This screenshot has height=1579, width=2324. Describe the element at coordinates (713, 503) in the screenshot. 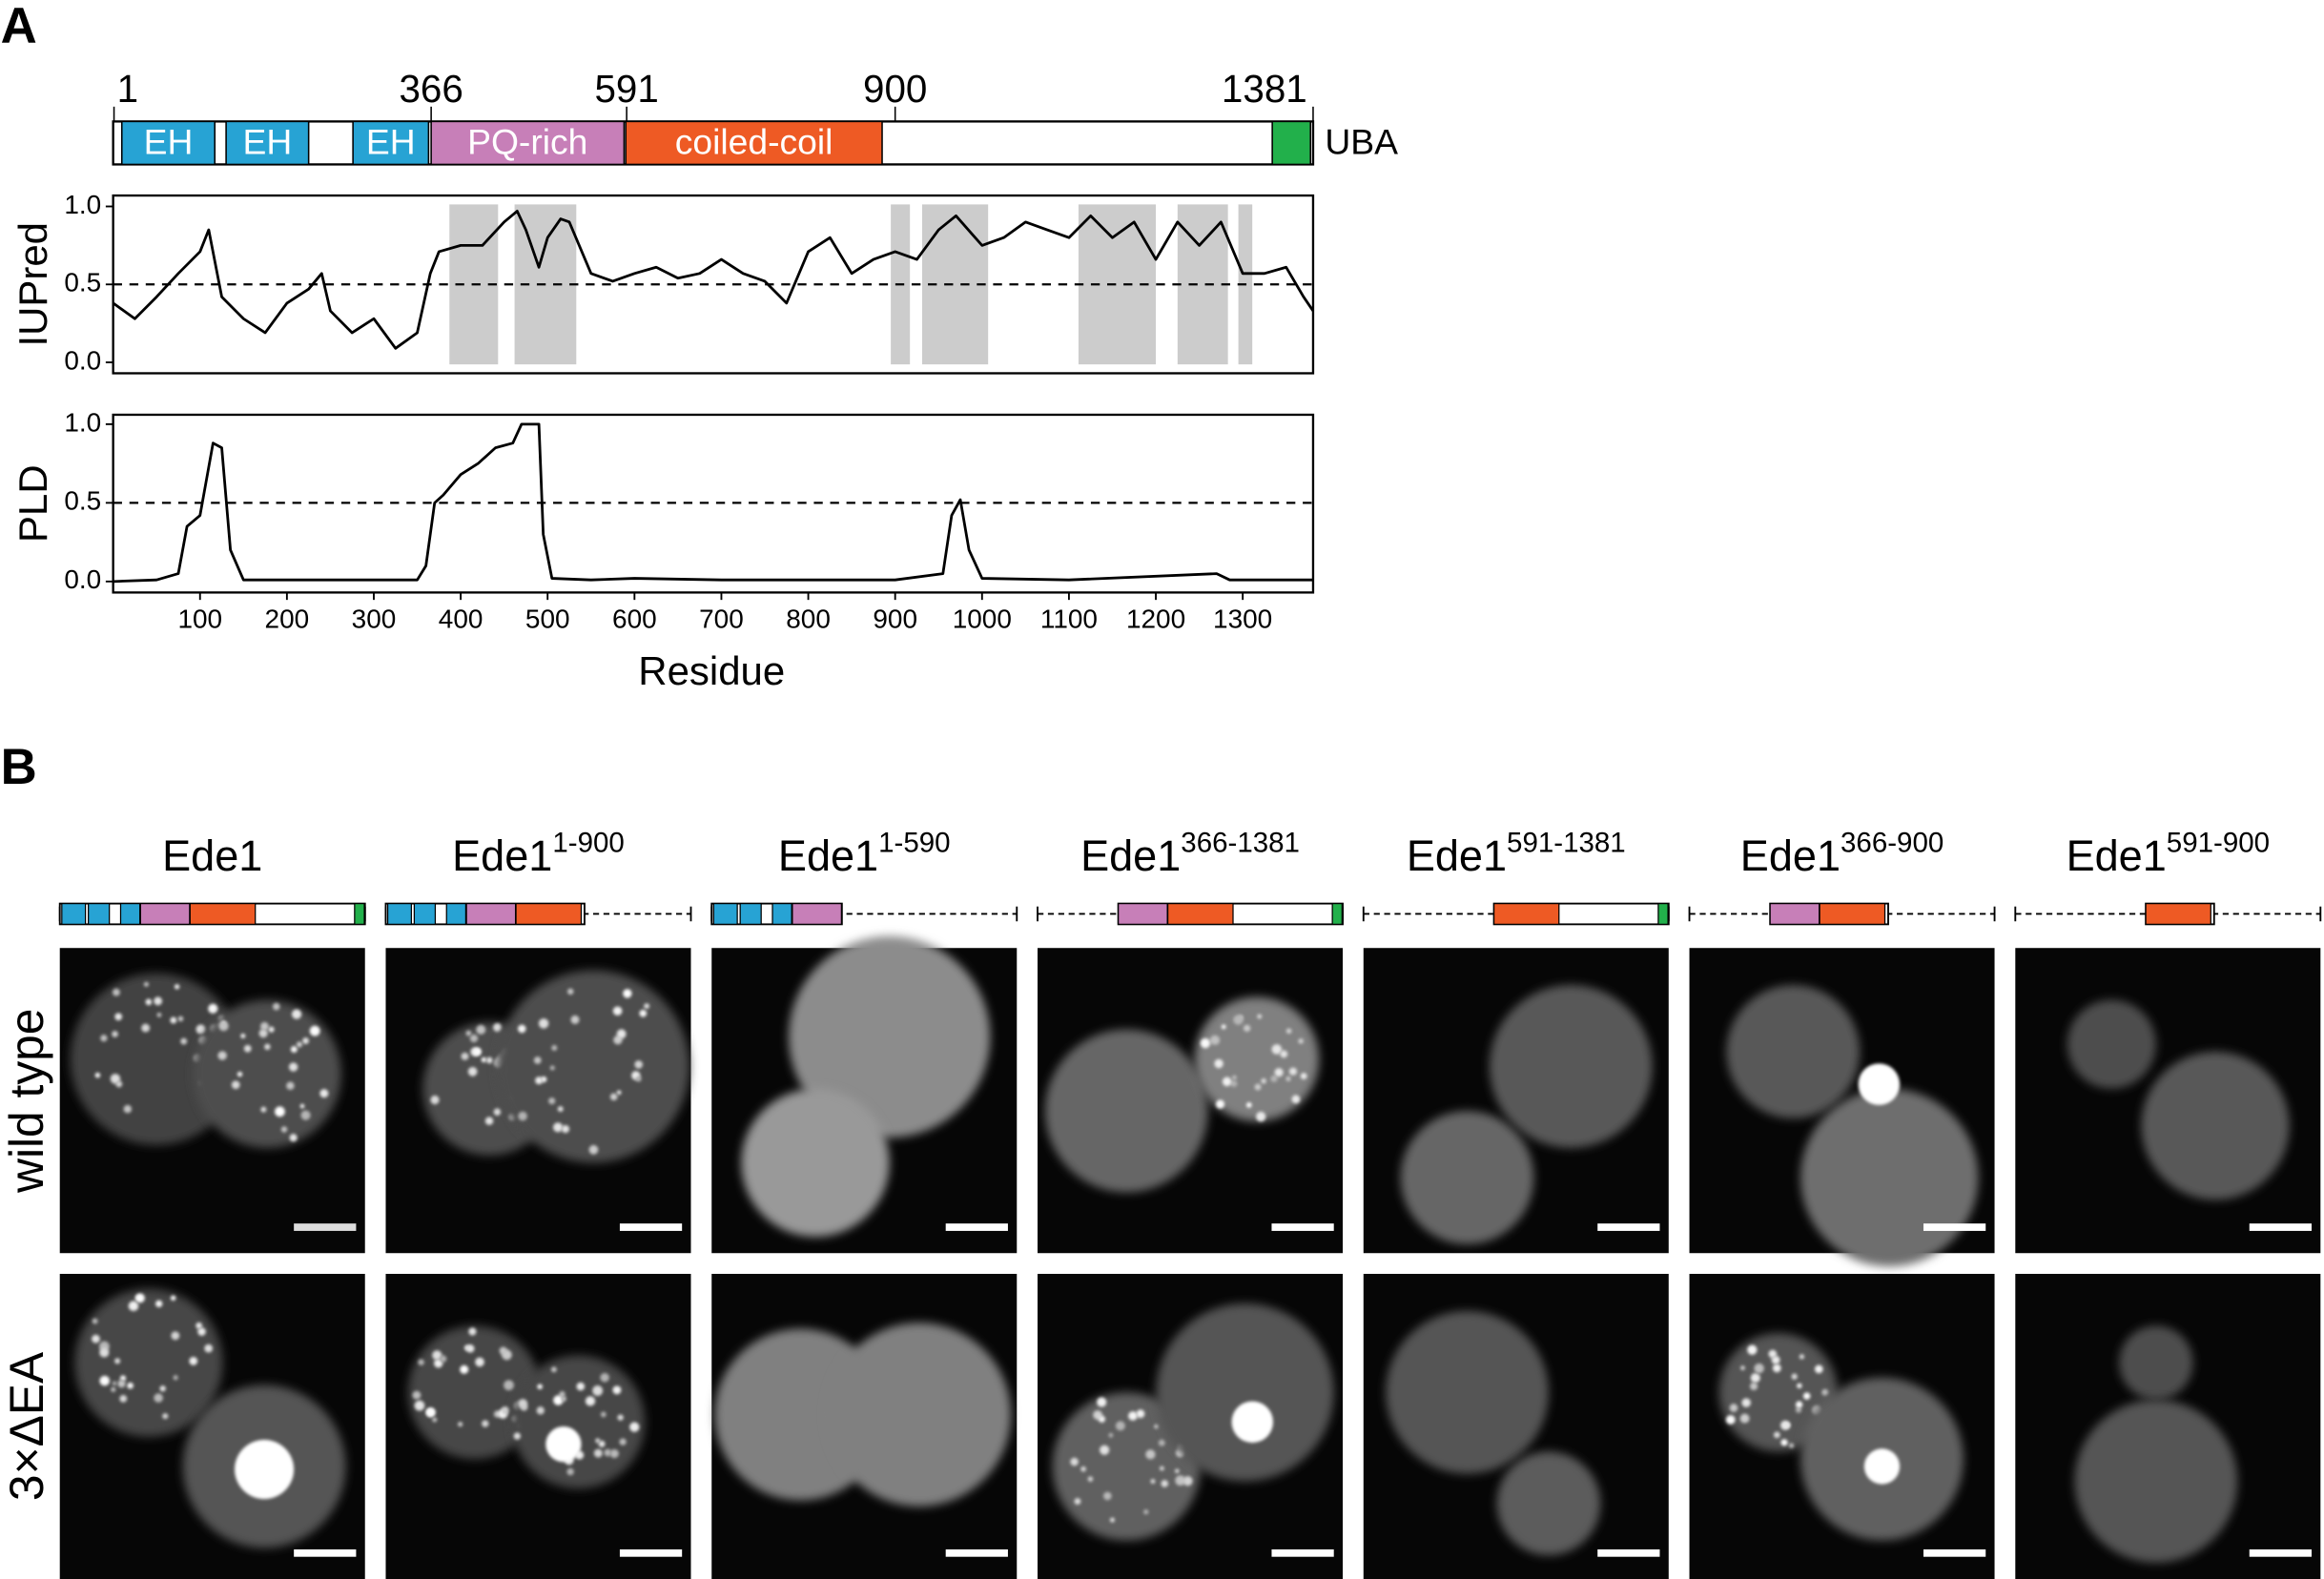

I see `score-line` at that location.